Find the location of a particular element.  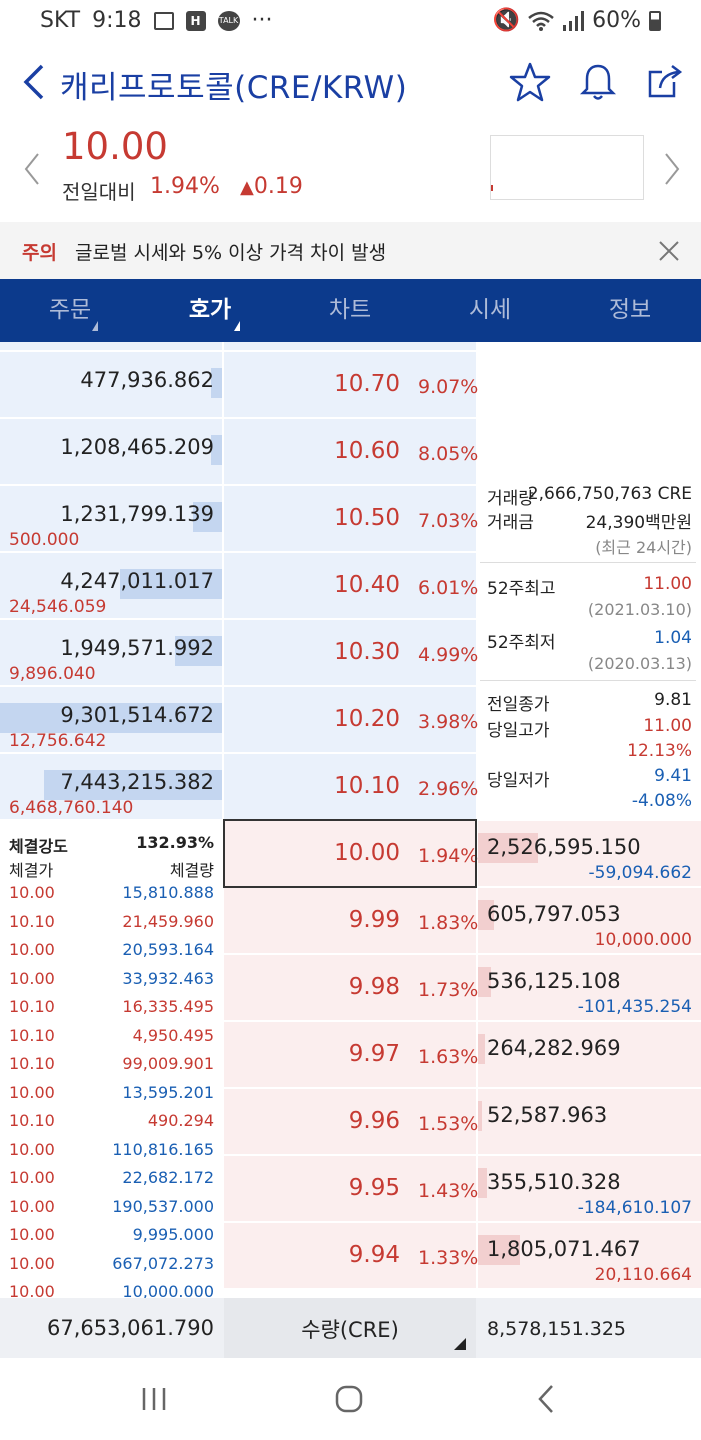

mini-chart is located at coordinates (567, 167).